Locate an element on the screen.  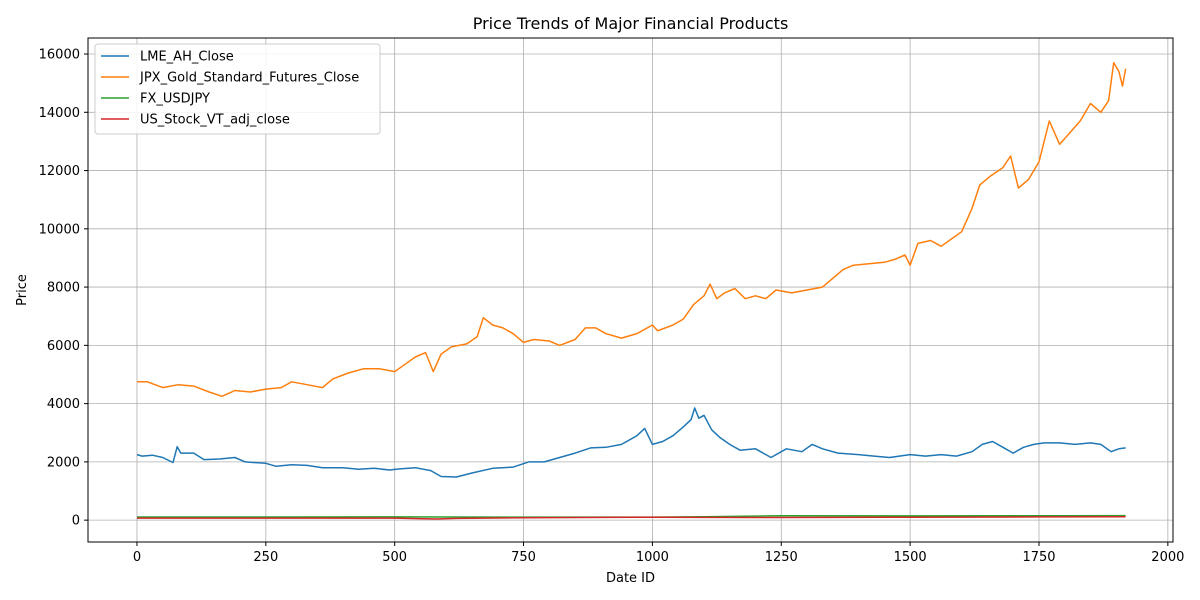
legend-label: LME_AH_Close is located at coordinates (187, 57).